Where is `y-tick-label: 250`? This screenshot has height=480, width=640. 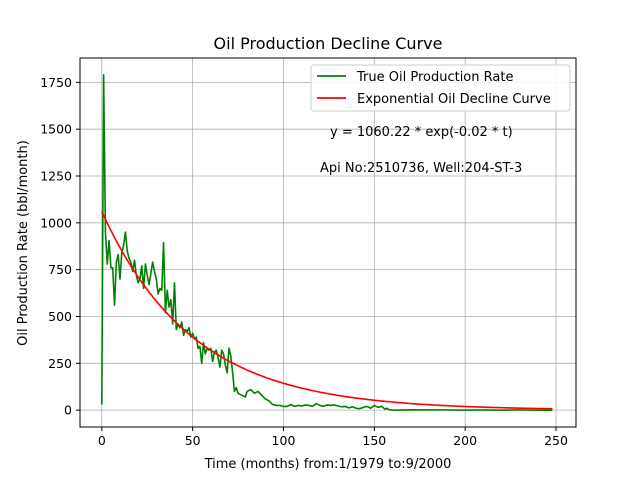 y-tick-label: 250 is located at coordinates (60, 363).